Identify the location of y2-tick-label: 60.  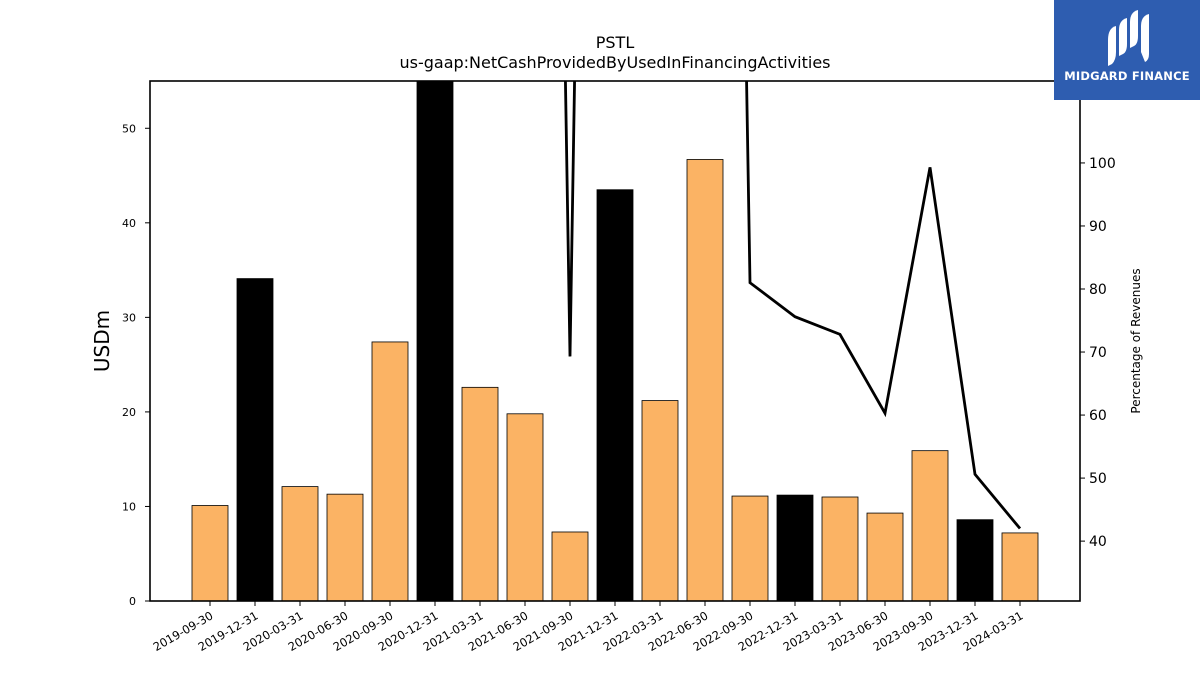
(1098, 416).